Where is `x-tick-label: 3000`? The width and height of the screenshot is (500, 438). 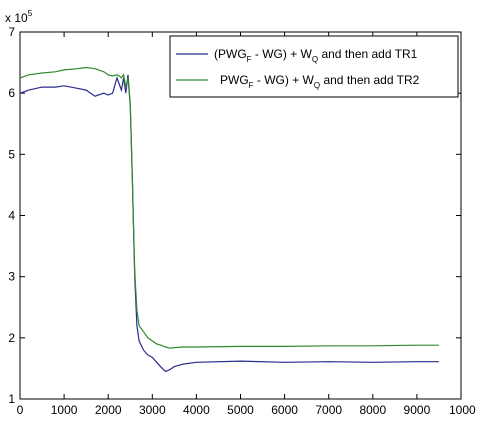 x-tick-label: 3000 is located at coordinates (152, 410).